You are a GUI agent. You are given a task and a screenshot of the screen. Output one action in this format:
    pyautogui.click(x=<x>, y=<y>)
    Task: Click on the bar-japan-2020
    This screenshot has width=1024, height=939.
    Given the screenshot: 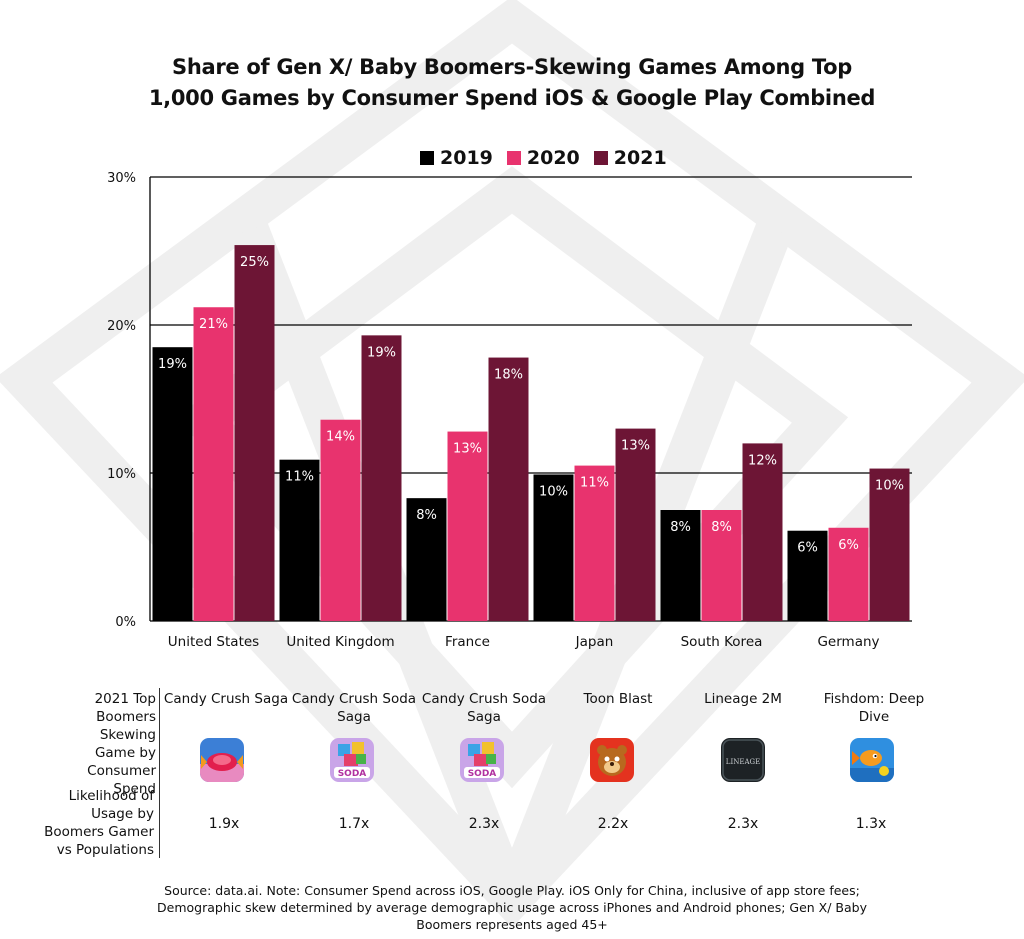 What is the action you would take?
    pyautogui.click(x=594, y=543)
    